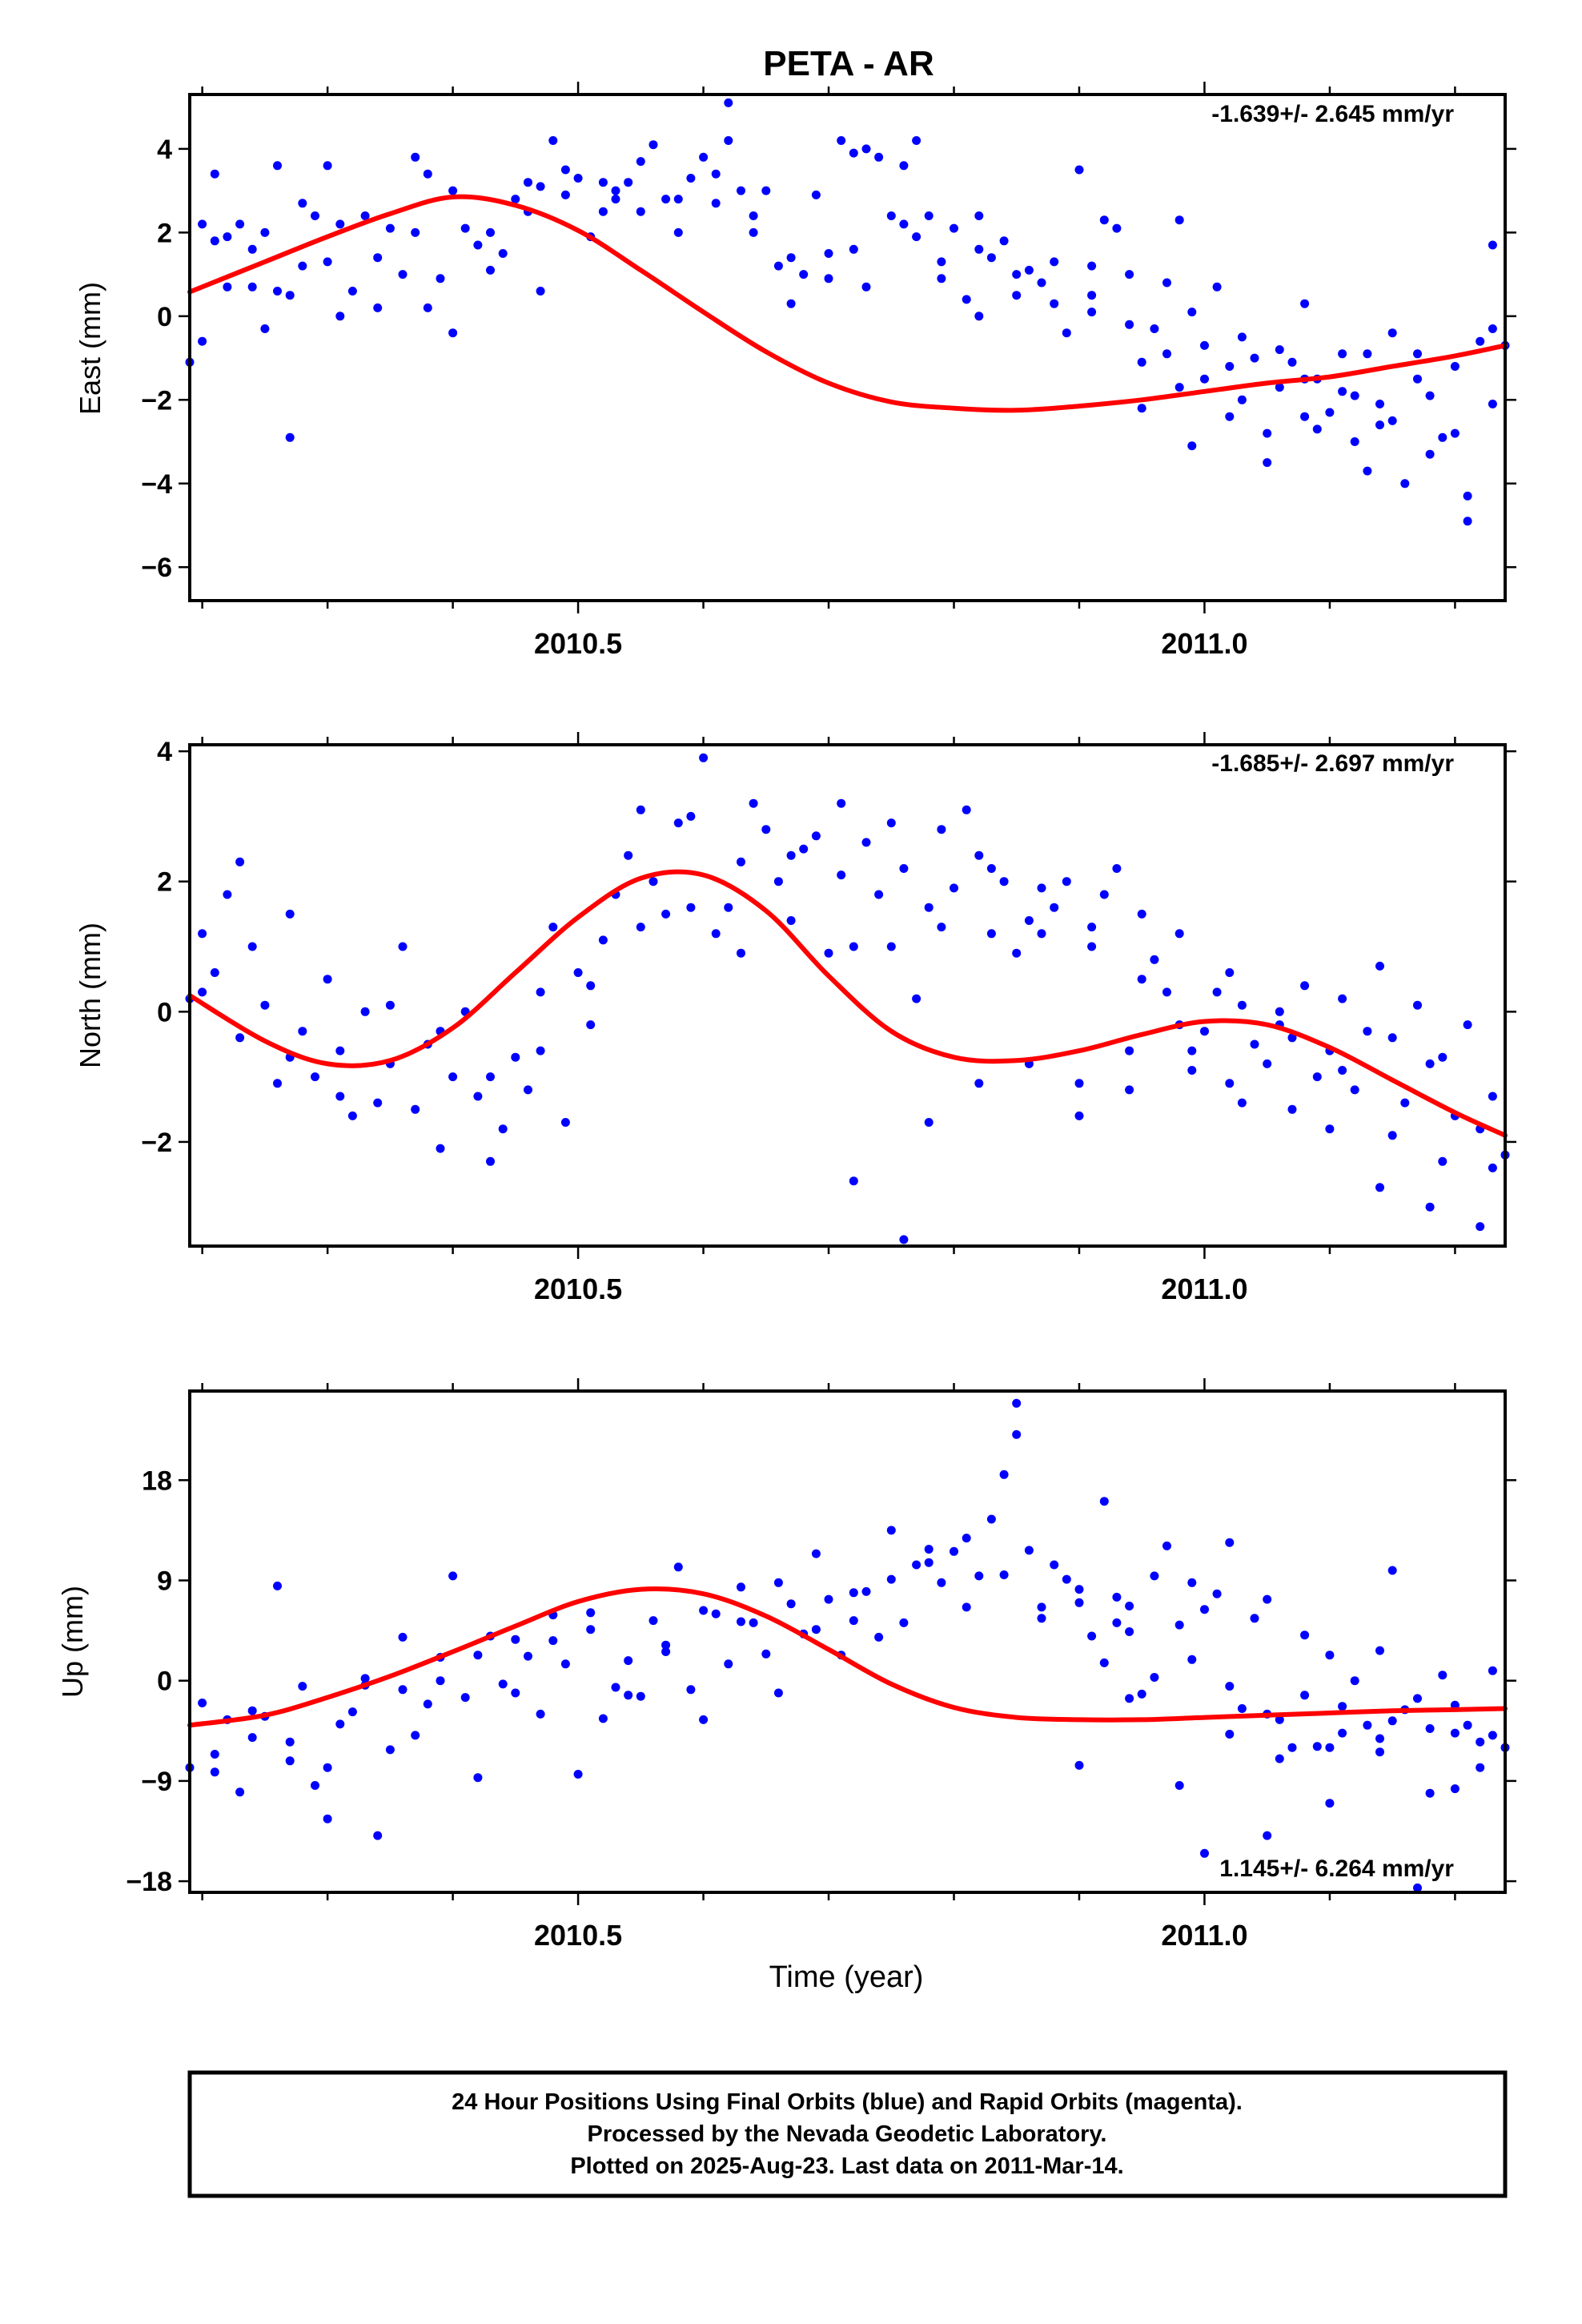  I want to click on east-rate-label: -1.639+/- 2.645 mm/yr, so click(1332, 114).